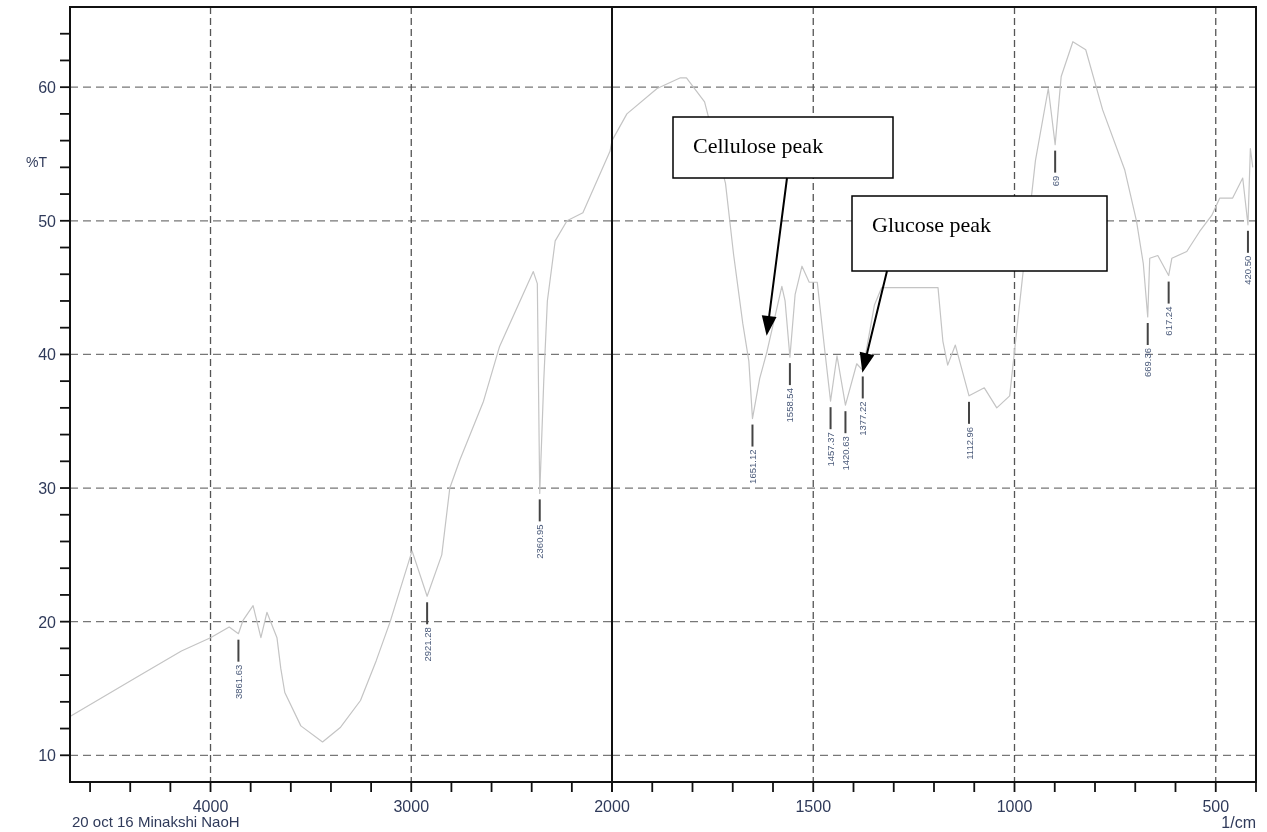 The width and height of the screenshot is (1267, 832). I want to click on annotation: 420.50, so click(1248, 270).